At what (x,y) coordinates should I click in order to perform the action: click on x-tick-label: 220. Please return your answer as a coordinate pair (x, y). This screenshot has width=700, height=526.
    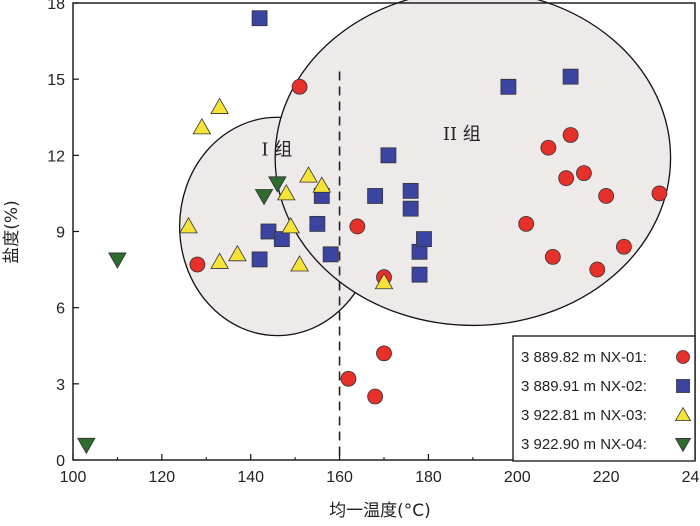
    Looking at the image, I should click on (606, 477).